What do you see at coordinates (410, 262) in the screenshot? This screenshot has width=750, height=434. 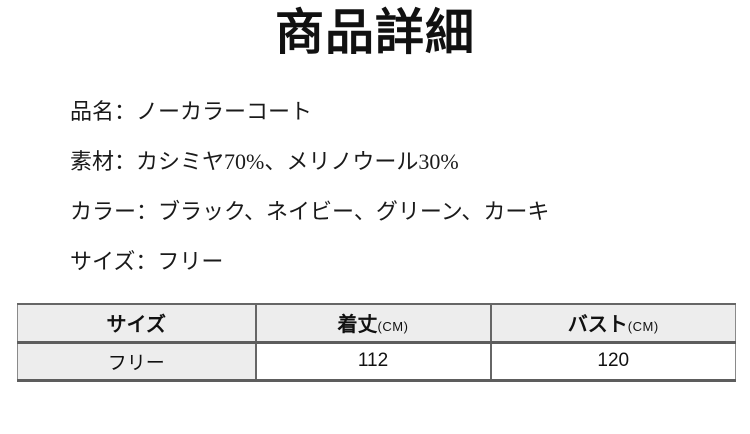 I see `spec-line-size: サイズ：フリー` at bounding box center [410, 262].